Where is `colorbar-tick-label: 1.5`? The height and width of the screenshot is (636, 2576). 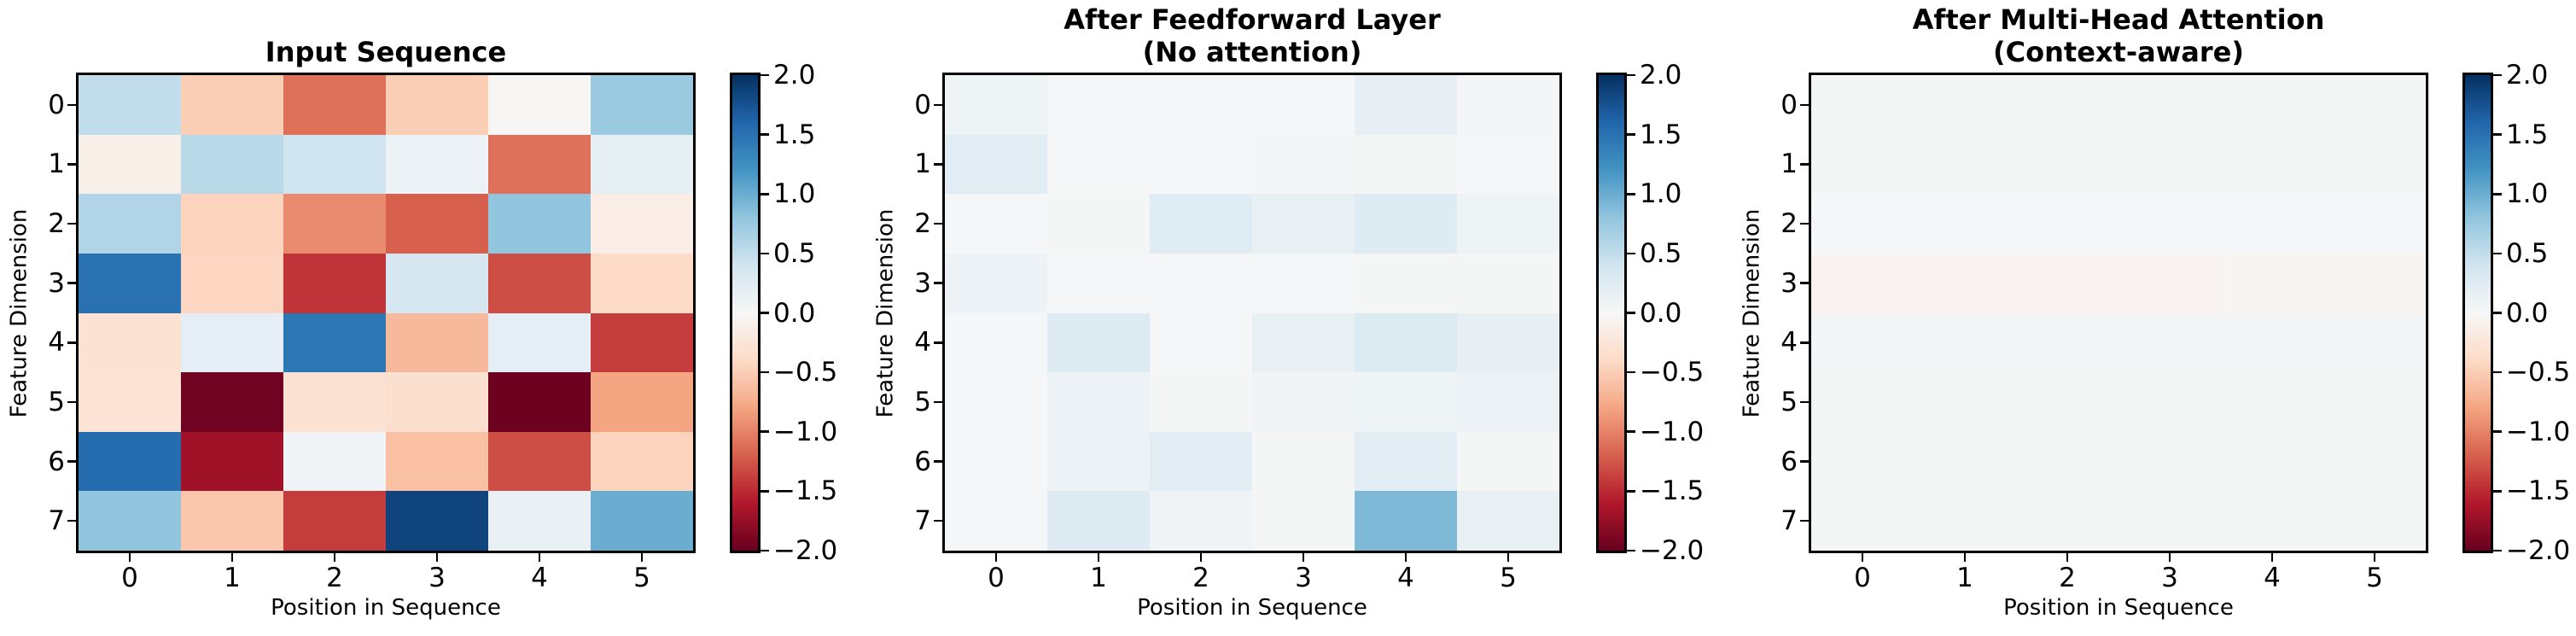
colorbar-tick-label: 1.5 is located at coordinates (794, 134).